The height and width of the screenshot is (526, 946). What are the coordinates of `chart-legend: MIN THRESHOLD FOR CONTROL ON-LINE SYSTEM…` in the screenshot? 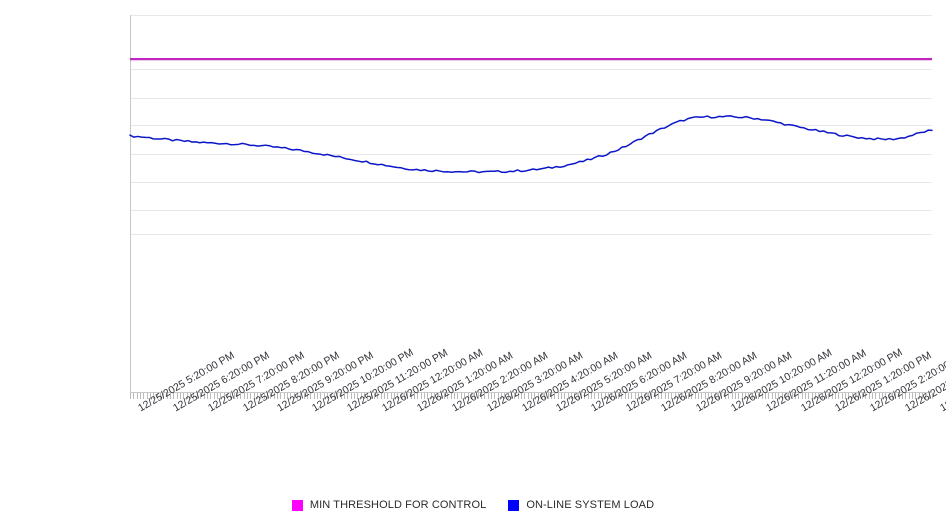 It's located at (473, 505).